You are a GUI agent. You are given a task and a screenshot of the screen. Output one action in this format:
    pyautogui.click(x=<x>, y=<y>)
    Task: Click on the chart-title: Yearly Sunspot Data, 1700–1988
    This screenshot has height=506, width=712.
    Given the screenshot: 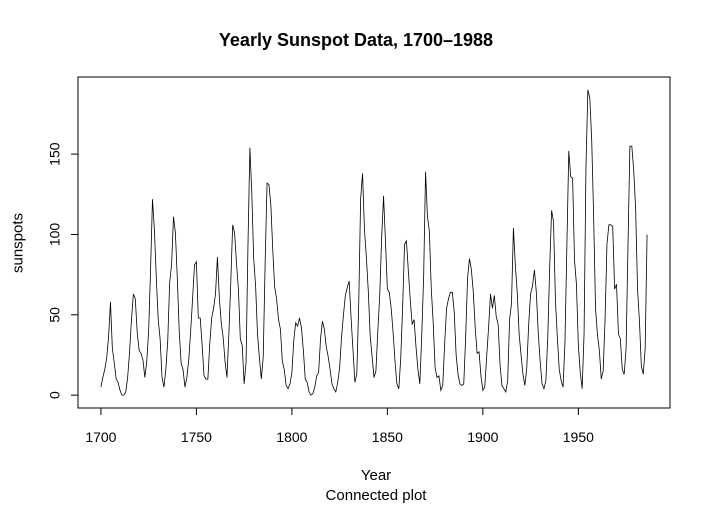 What is the action you would take?
    pyautogui.click(x=356, y=40)
    